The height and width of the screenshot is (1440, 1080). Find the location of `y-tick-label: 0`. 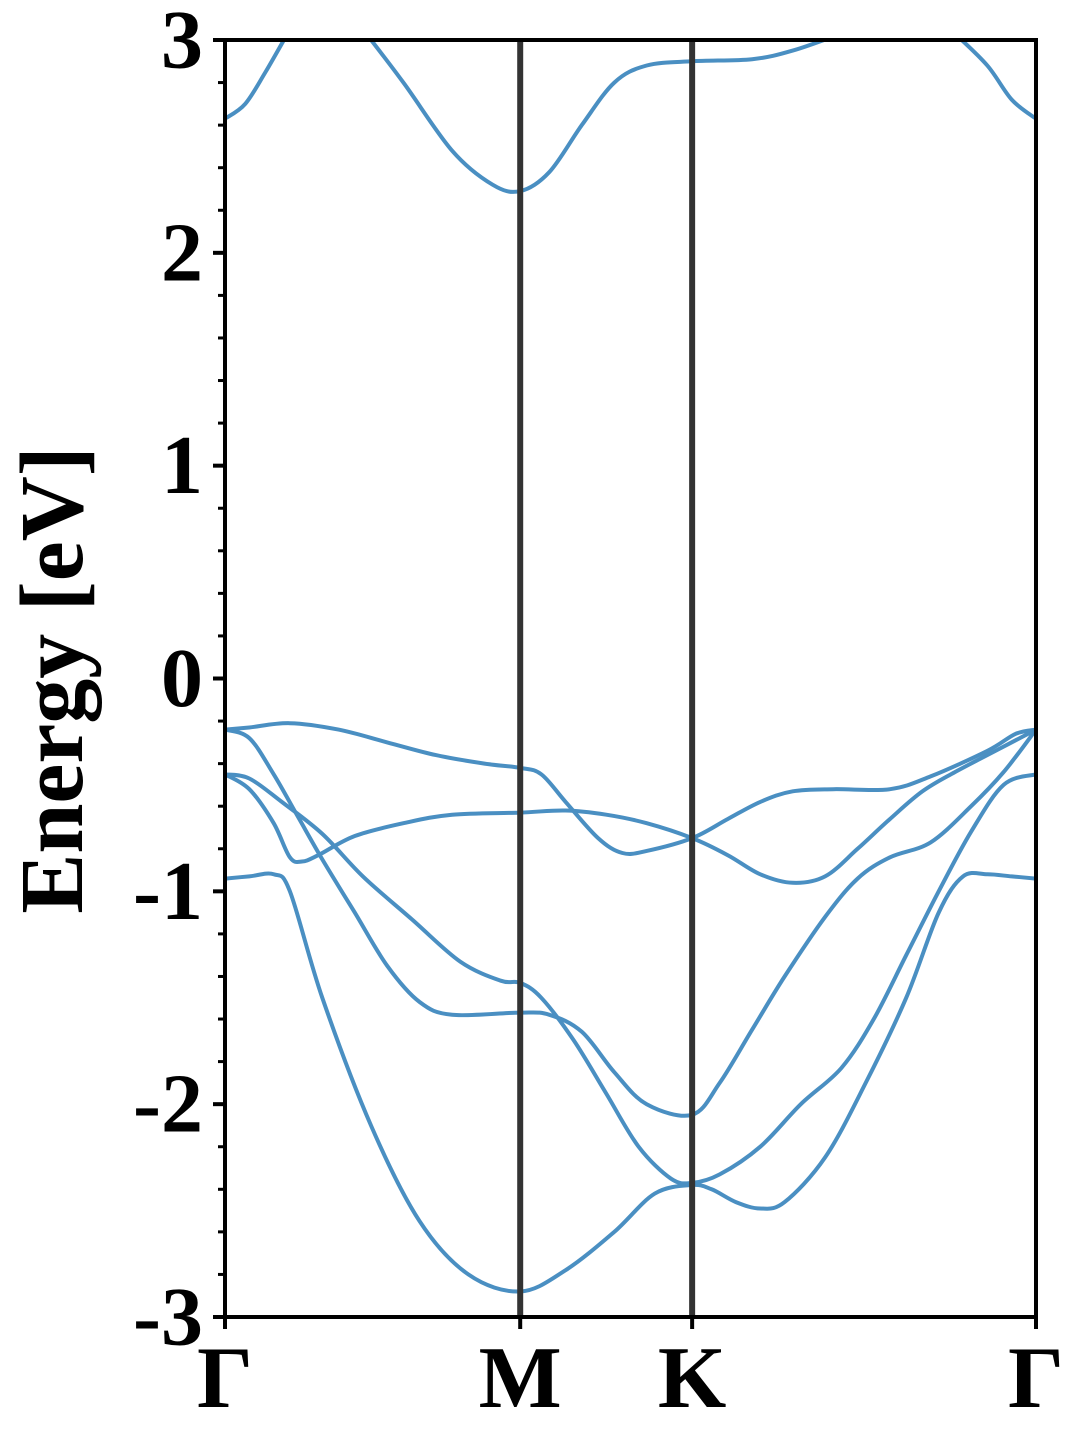

y-tick-label: 0 is located at coordinates (182, 678).